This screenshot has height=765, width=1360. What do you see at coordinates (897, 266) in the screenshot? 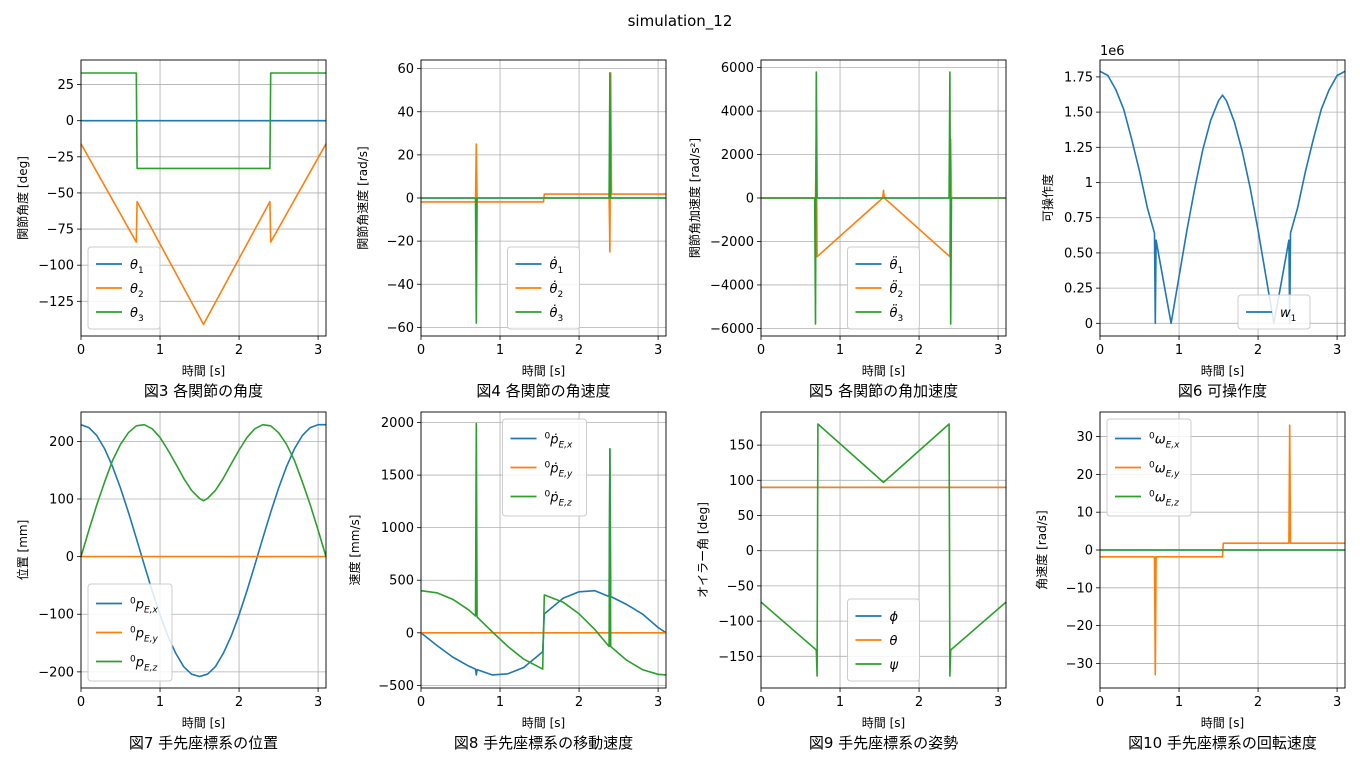
I see `legend-label: θ̈1` at bounding box center [897, 266].